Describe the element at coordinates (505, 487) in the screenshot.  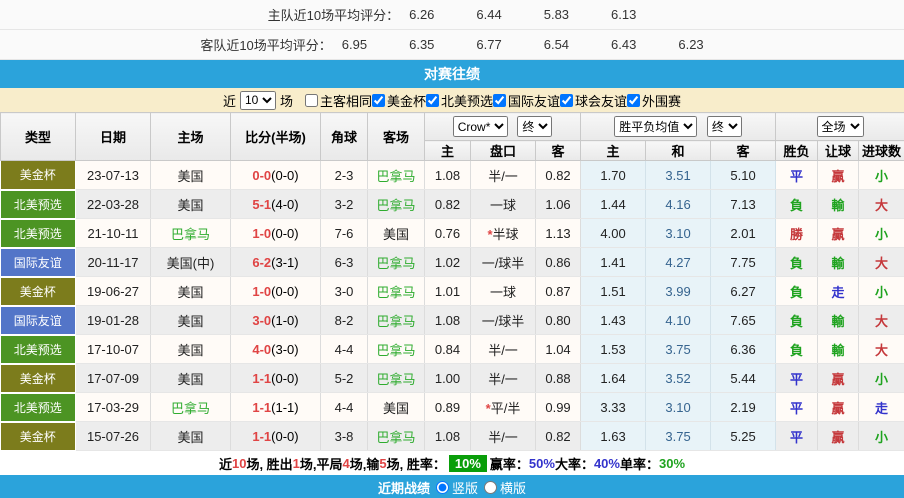
I see `horizontal-layout-option: 横版` at that location.